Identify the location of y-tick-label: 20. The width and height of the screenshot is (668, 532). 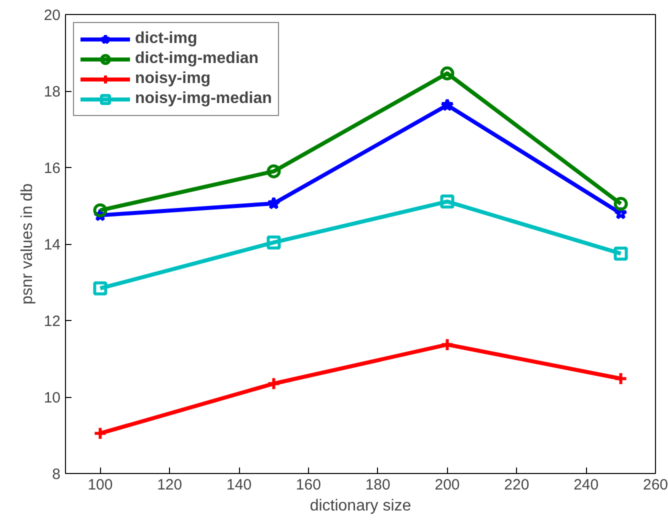
(52, 15).